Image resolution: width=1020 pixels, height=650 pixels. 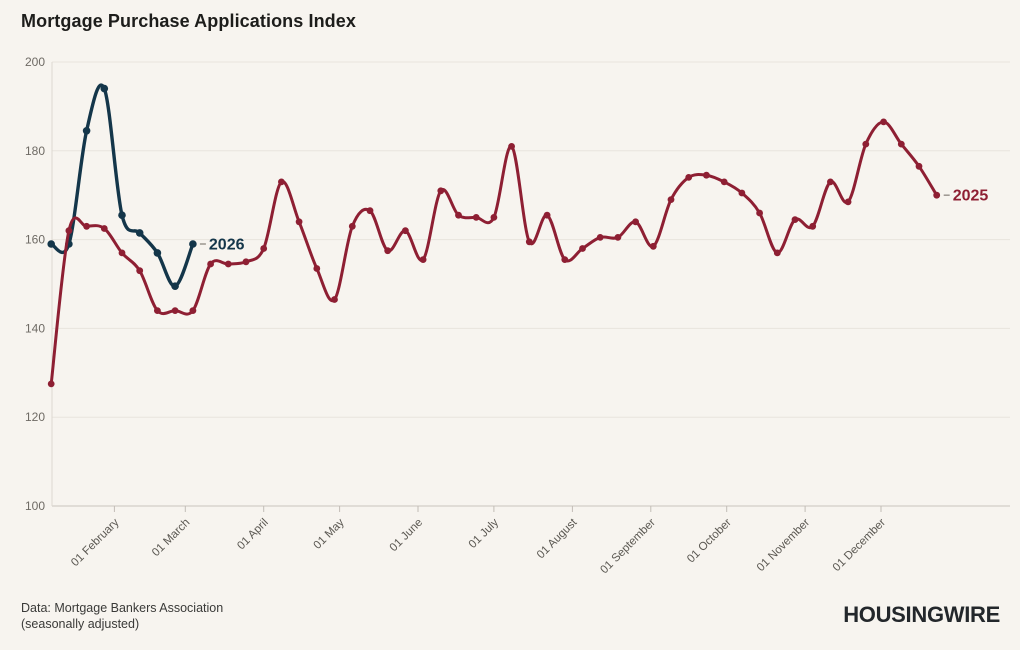 I want to click on y-tick-label: 100, so click(x=35, y=506).